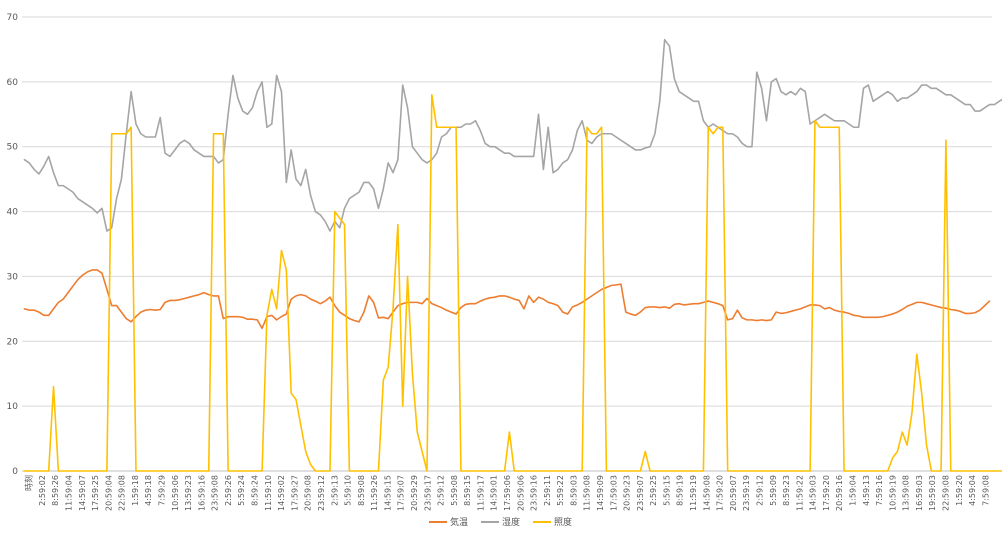  I want to click on x-tick-label: 8:59:24, so click(255, 490).